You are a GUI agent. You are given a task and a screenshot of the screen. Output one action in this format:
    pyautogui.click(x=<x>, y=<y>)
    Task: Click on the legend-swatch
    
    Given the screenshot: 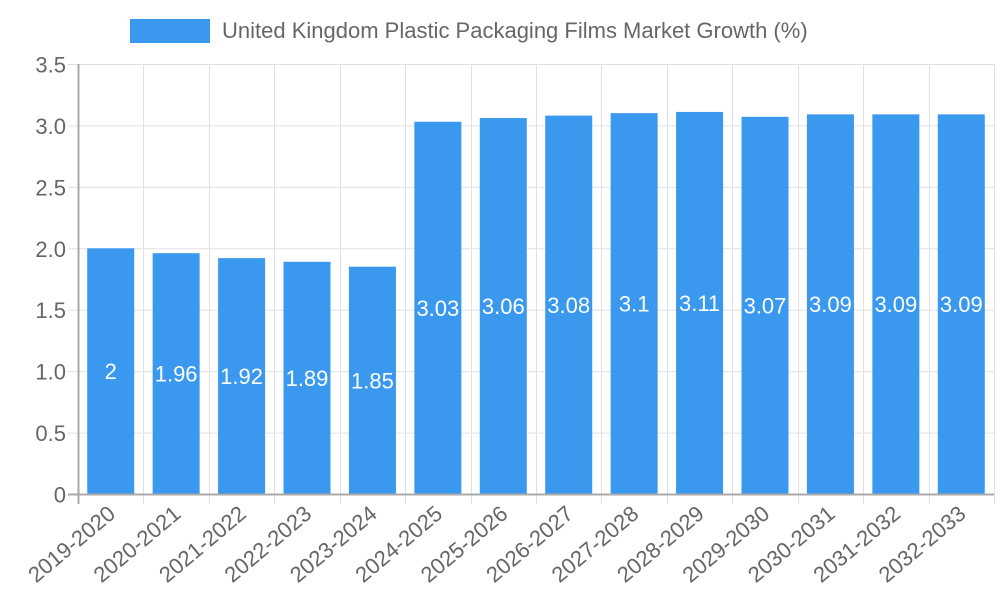 What is the action you would take?
    pyautogui.click(x=170, y=31)
    